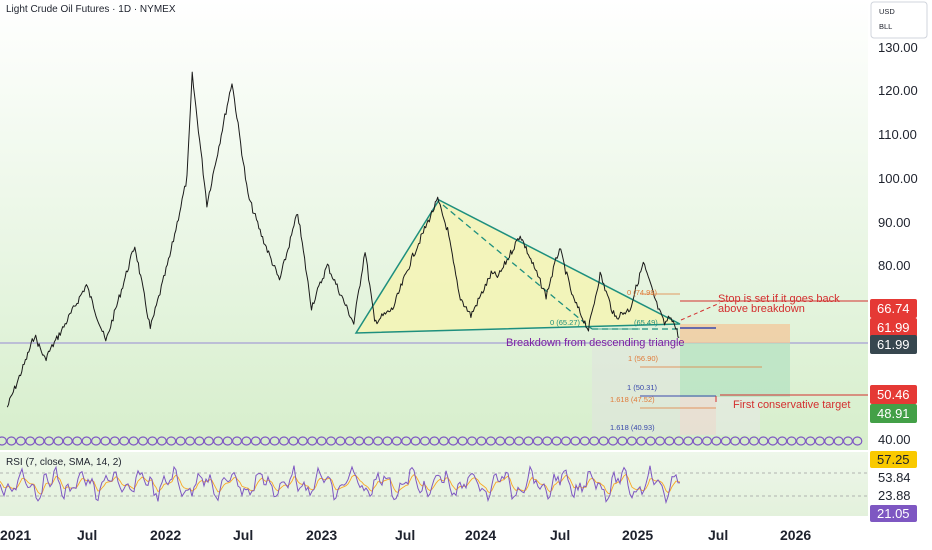  Describe the element at coordinates (642, 292) in the screenshot. I see `fib-label: 0 (74.99)` at that location.